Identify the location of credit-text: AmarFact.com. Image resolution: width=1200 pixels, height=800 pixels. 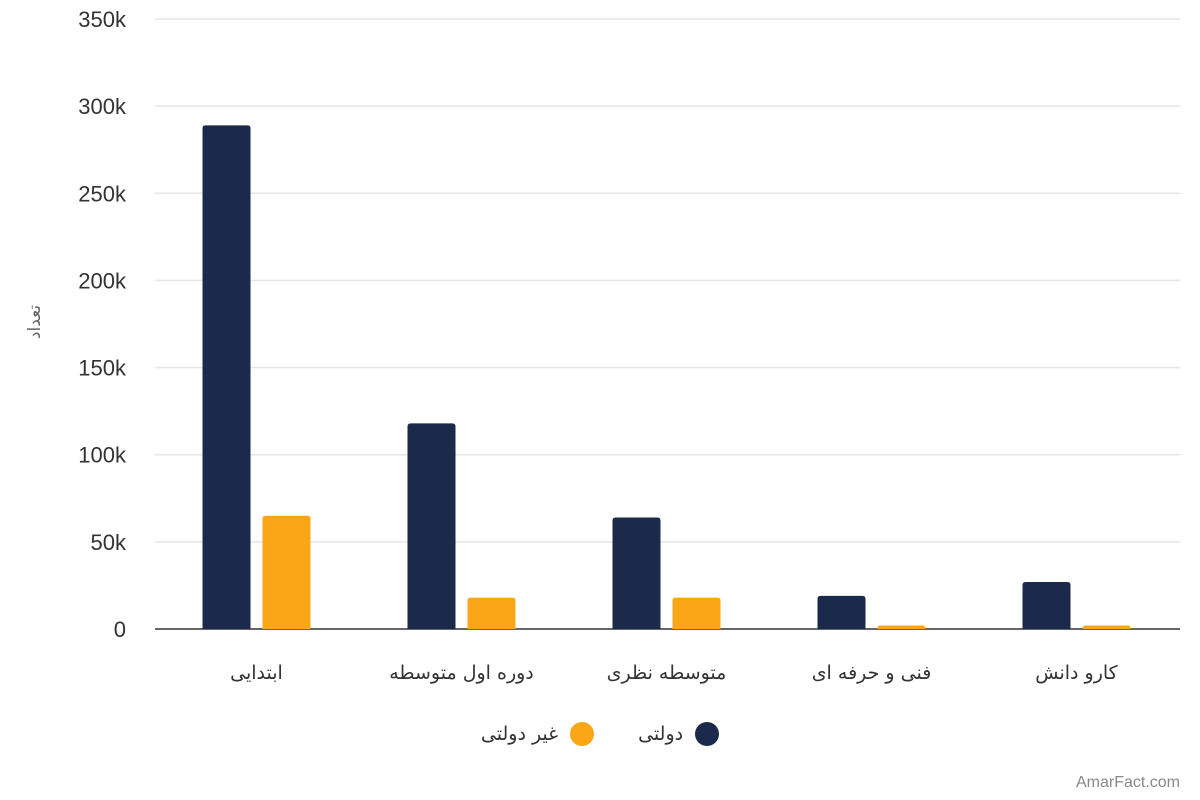
(1127, 782).